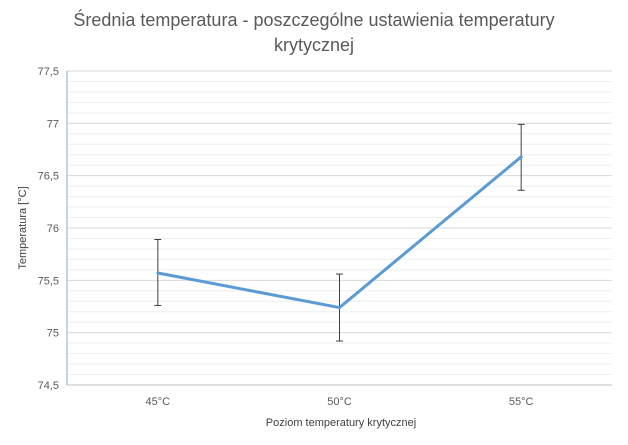 The image size is (628, 445). I want to click on y-axis-title: Temperatura [°C], so click(23, 227).